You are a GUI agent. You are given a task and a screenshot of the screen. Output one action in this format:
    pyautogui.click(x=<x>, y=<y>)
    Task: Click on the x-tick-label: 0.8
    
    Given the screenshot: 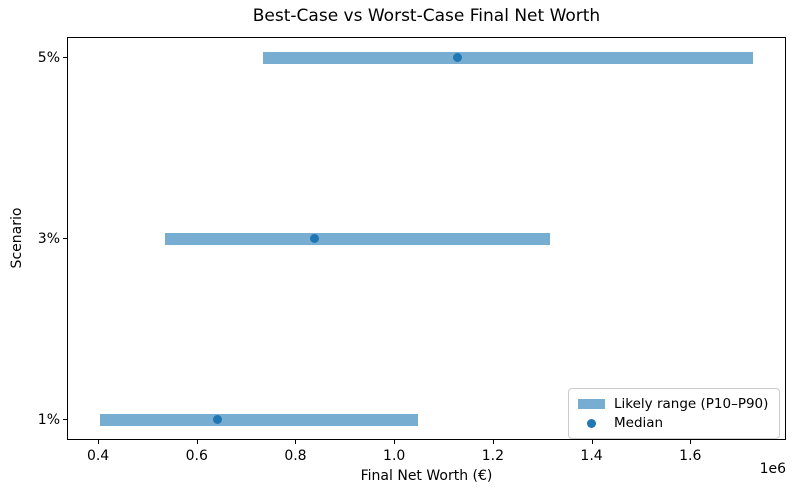 What is the action you would take?
    pyautogui.click(x=295, y=456)
    